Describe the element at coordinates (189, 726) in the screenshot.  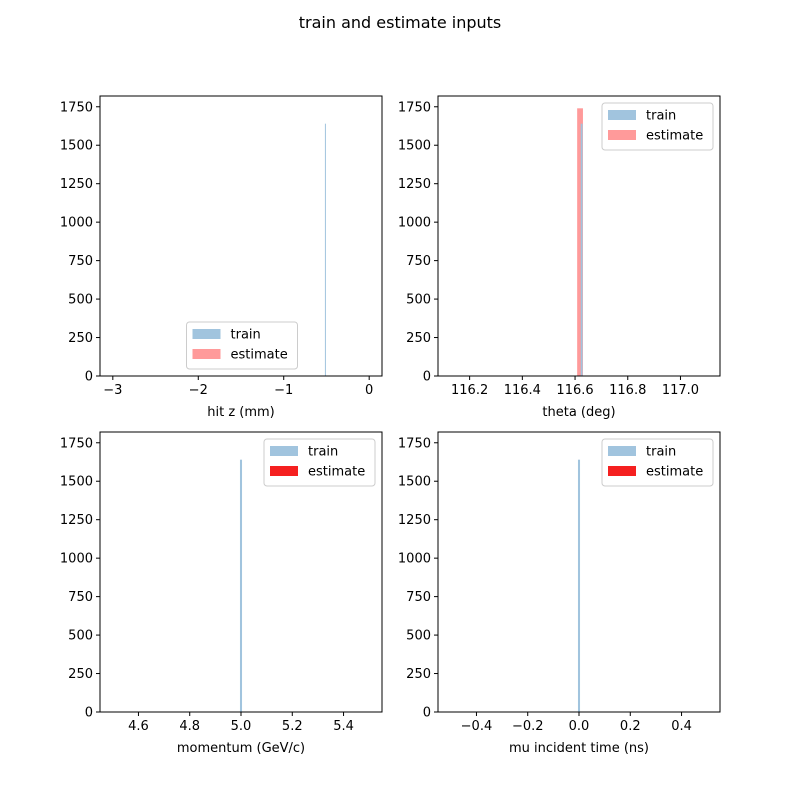
I see `x-tick-label: 4.8` at that location.